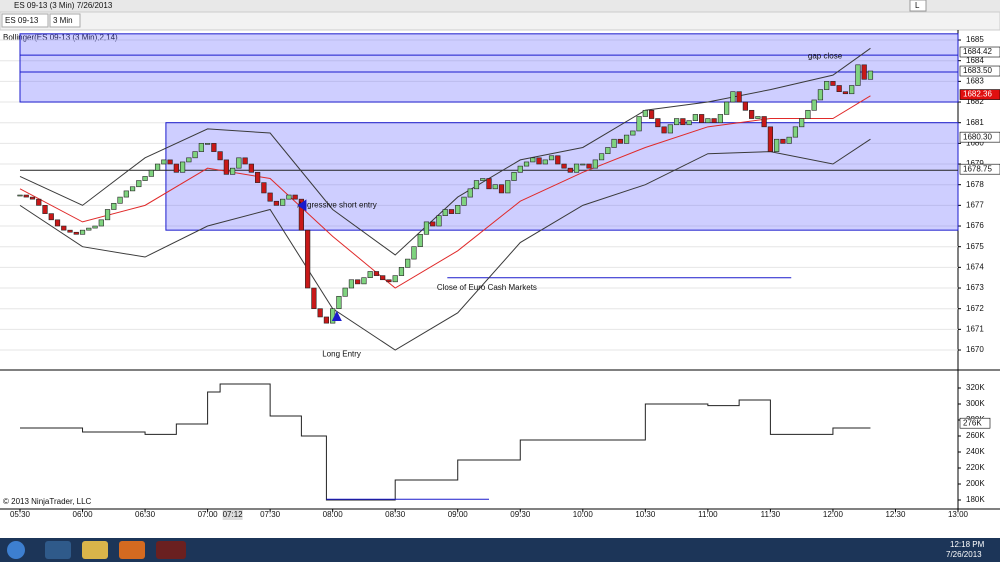 The height and width of the screenshot is (567, 1000). What do you see at coordinates (58, 550) in the screenshot?
I see `ie-icon` at bounding box center [58, 550].